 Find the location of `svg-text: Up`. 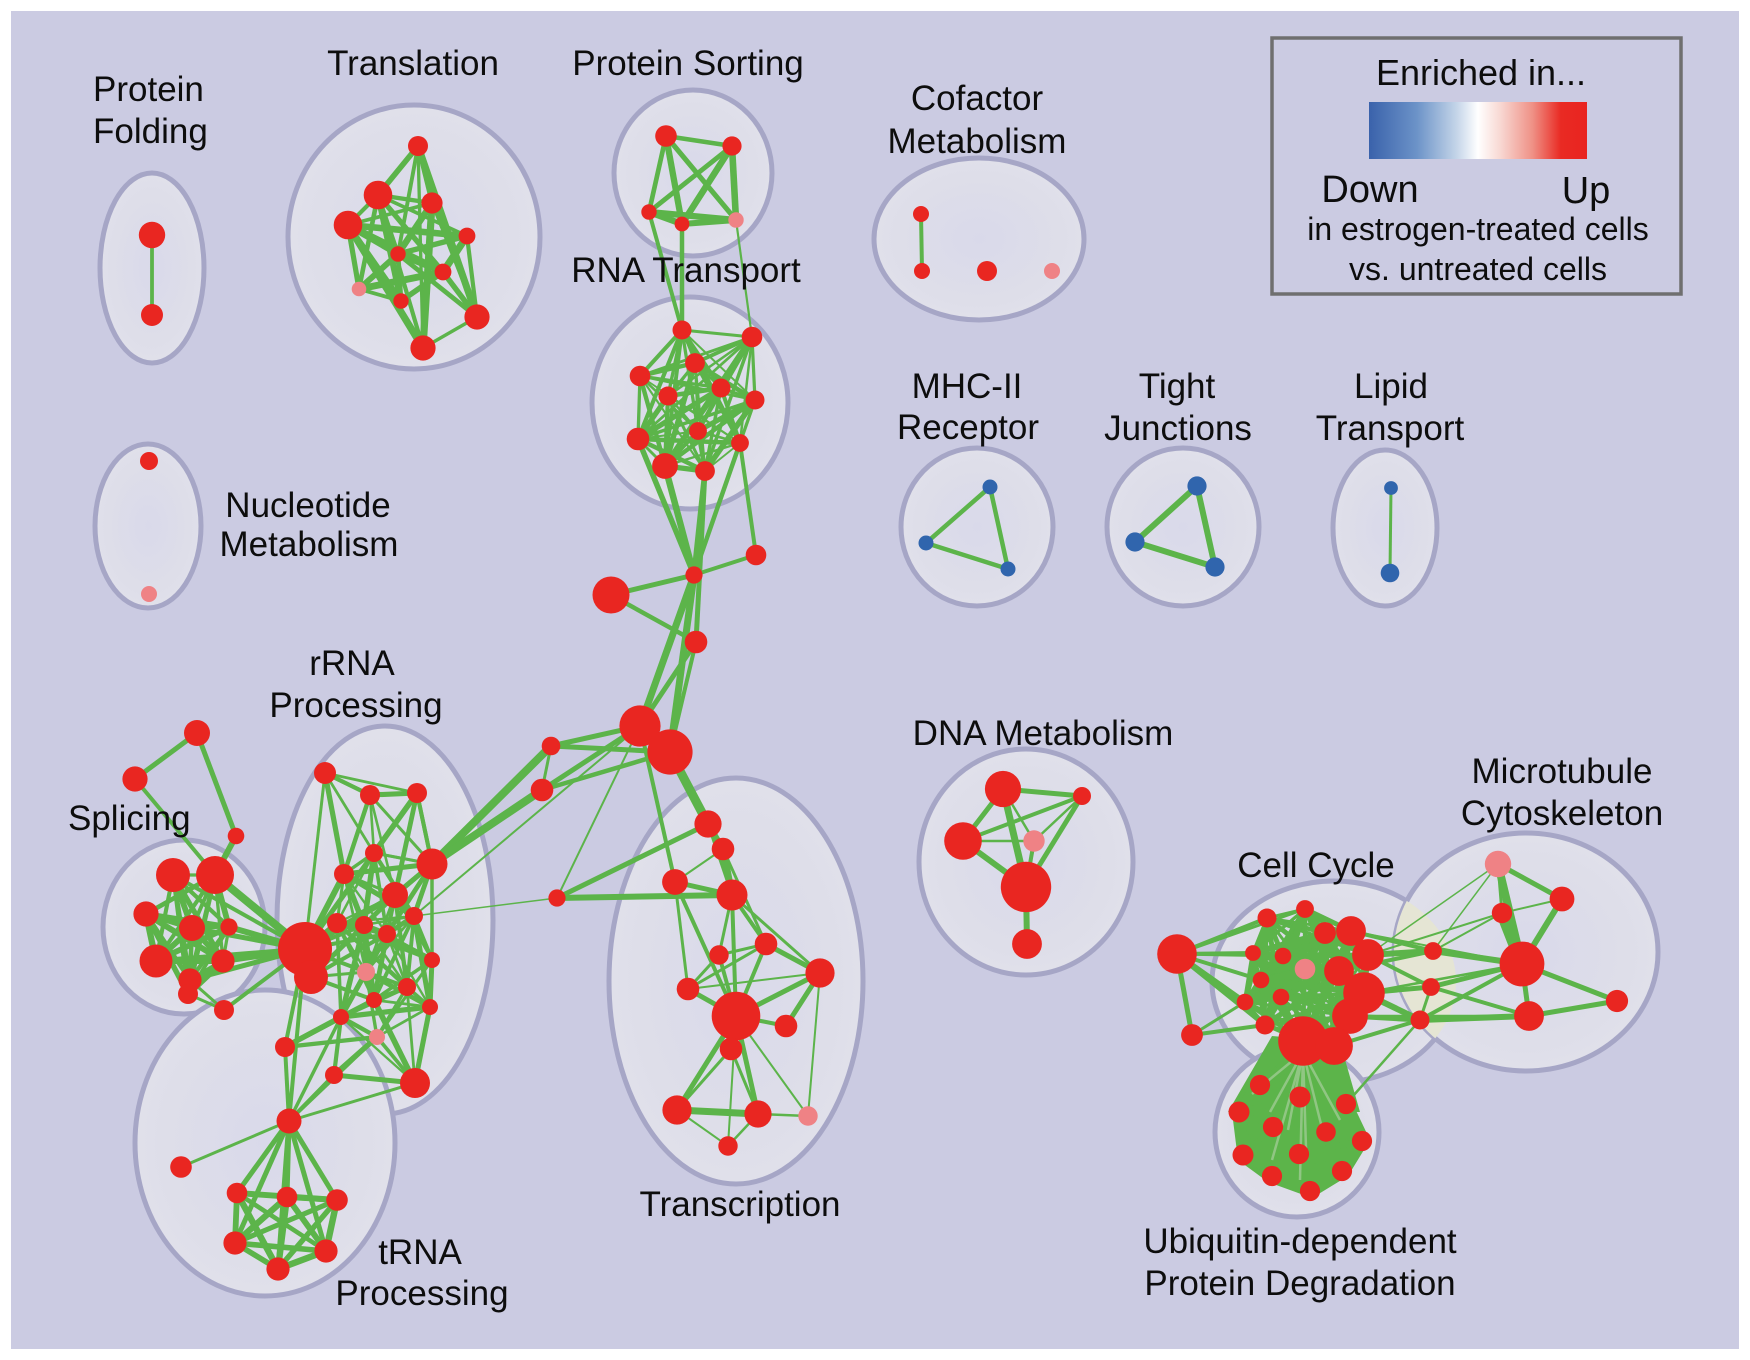

svg-text: Up is located at coordinates (1586, 191).